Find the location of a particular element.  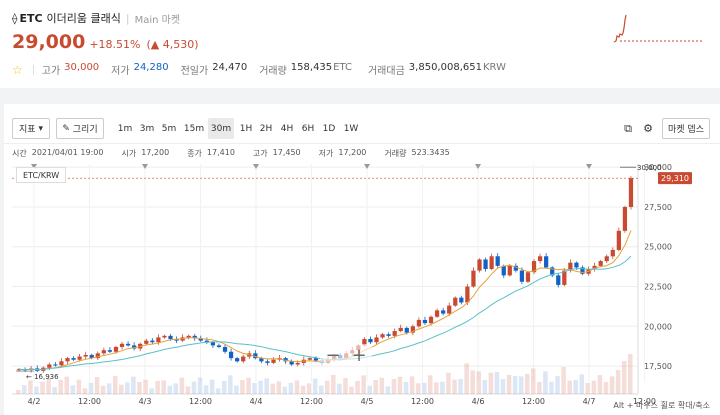

favorite-star-icon: ☆ is located at coordinates (17, 69).